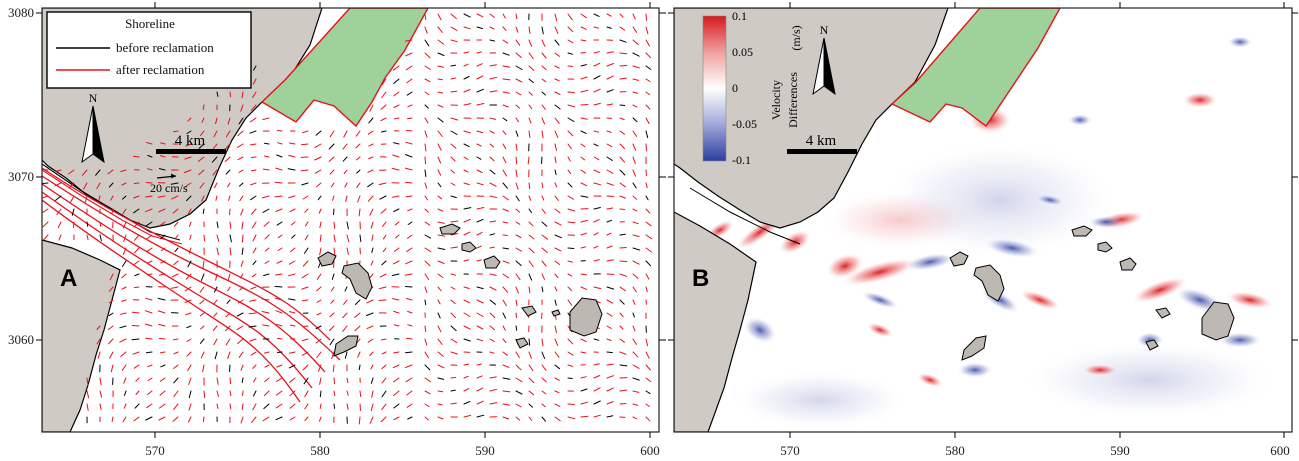 The image size is (1299, 461). I want to click on panel-a-islands, so click(460, 290).